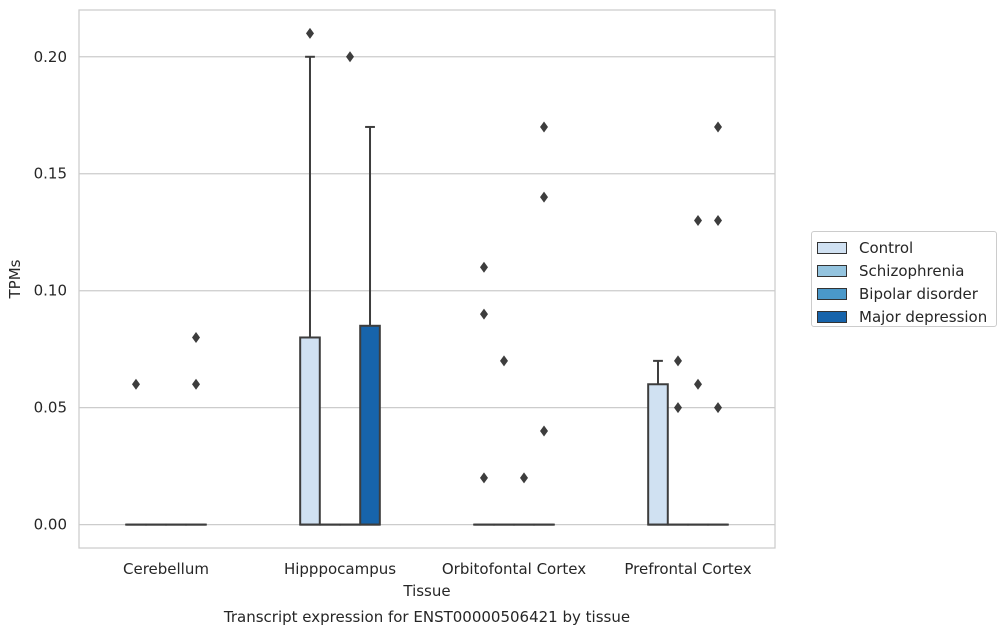  I want to click on legend-item: Schizophrenia, so click(904, 270).